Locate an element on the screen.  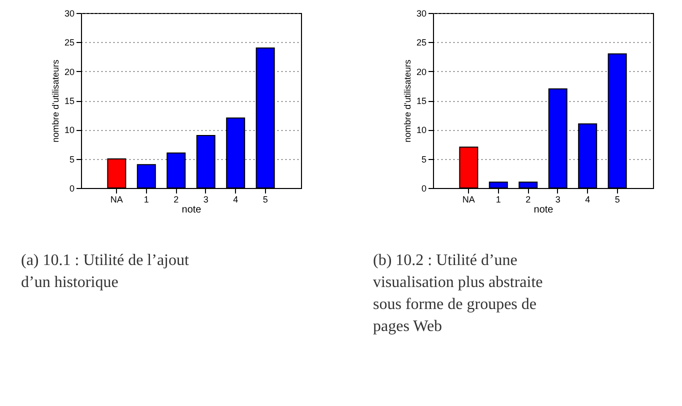
text: (a) 10.1 : Utilité de l’ajout d’un historique is located at coordinates (105, 271).